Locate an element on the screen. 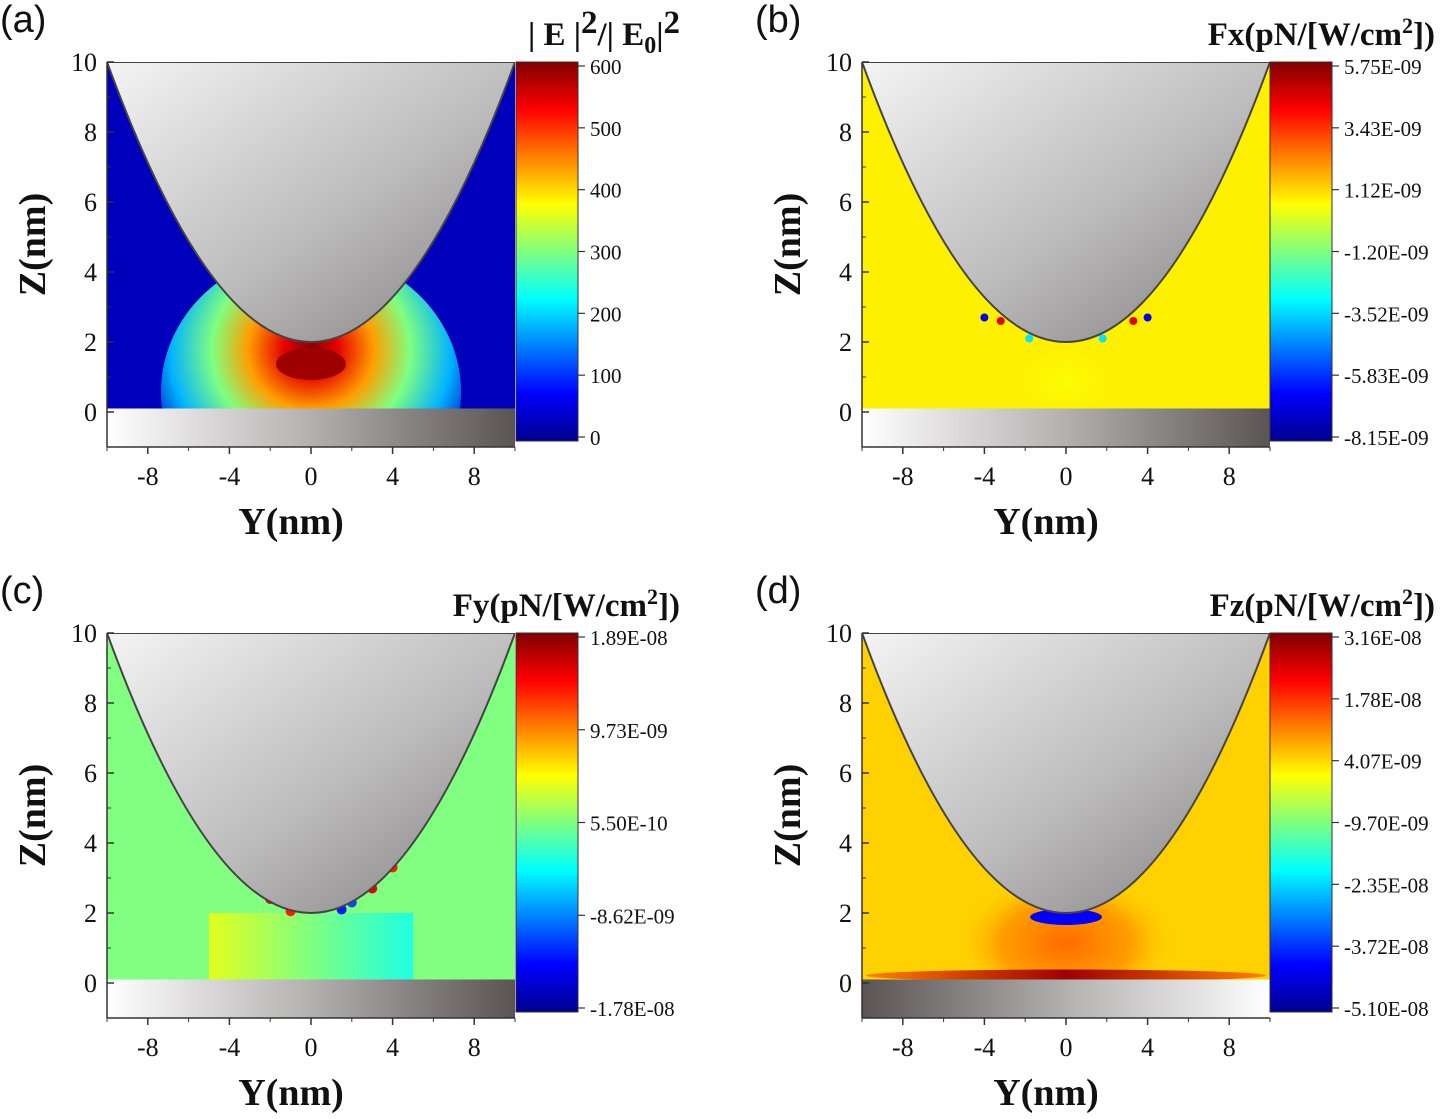  colorbar-title: Fy(pN/[W/cm2]) is located at coordinates (566, 604).